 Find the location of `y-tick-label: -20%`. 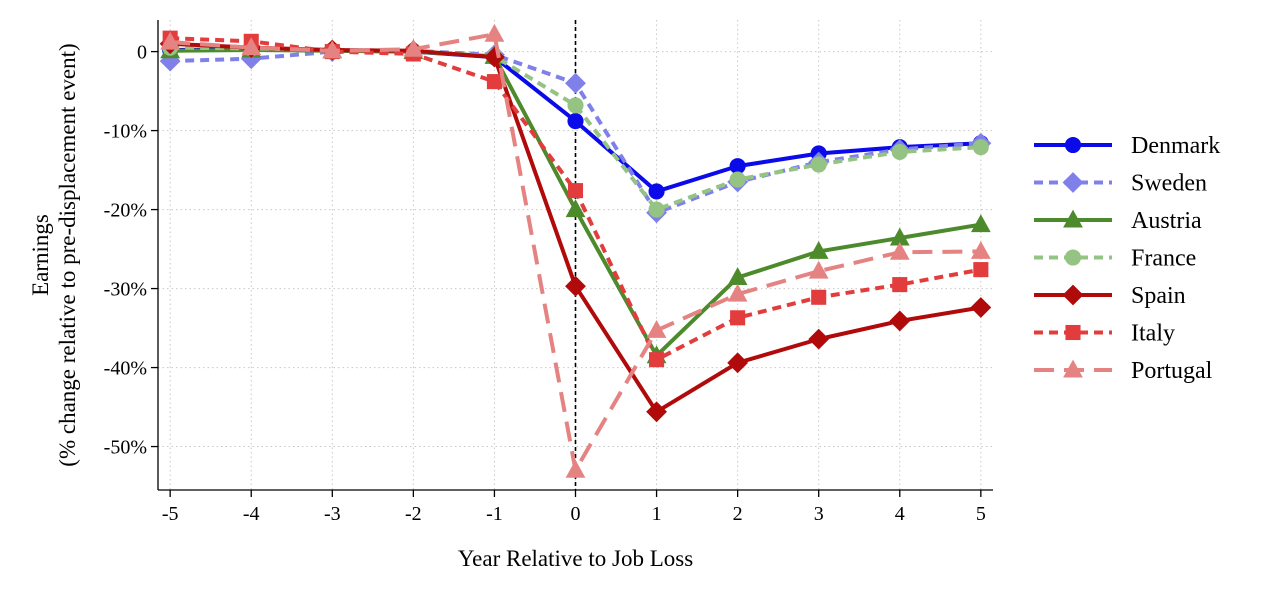

y-tick-label: -20% is located at coordinates (125, 211).